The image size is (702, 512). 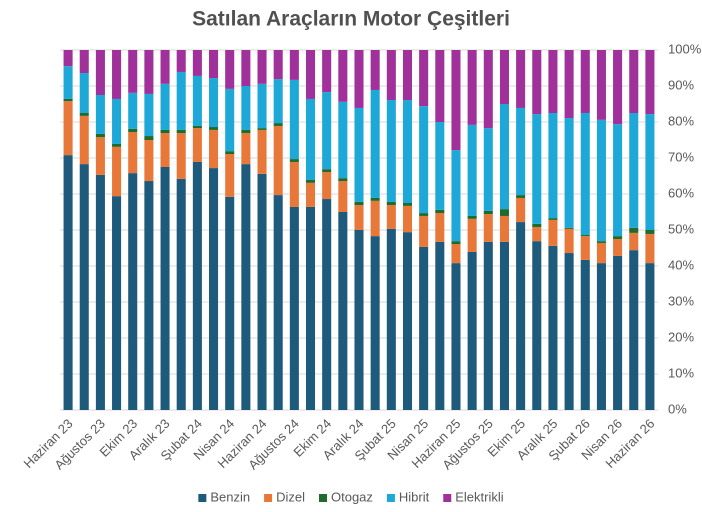 I want to click on y-tick-label: 70%, so click(x=681, y=156).